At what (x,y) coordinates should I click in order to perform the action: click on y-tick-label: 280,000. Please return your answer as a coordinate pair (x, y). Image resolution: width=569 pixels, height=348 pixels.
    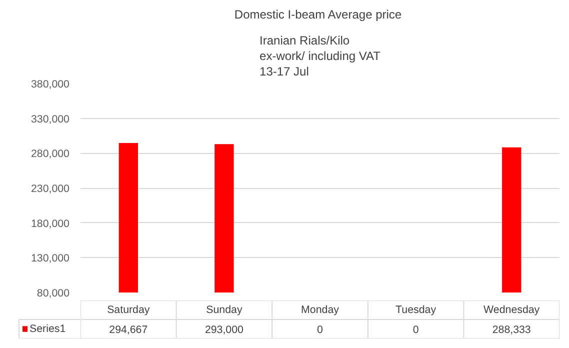
    Looking at the image, I should click on (50, 154).